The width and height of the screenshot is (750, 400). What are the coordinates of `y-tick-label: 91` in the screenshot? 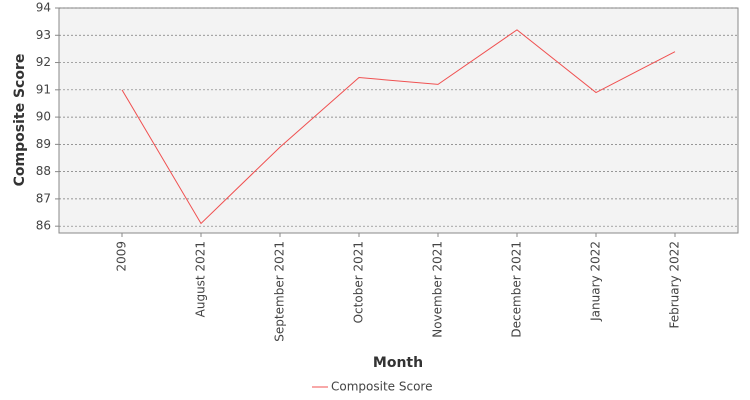 It's located at (43, 89).